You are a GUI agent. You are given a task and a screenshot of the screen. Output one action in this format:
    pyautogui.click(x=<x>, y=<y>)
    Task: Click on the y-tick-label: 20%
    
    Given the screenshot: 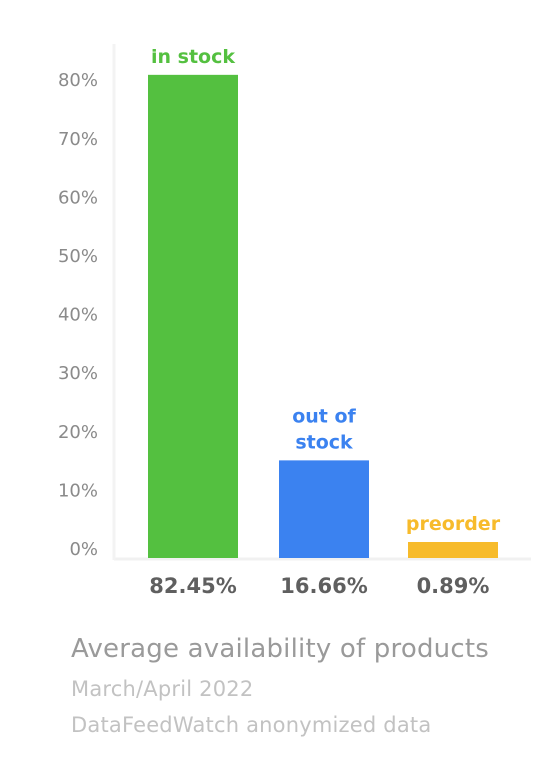 What is the action you would take?
    pyautogui.click(x=78, y=432)
    